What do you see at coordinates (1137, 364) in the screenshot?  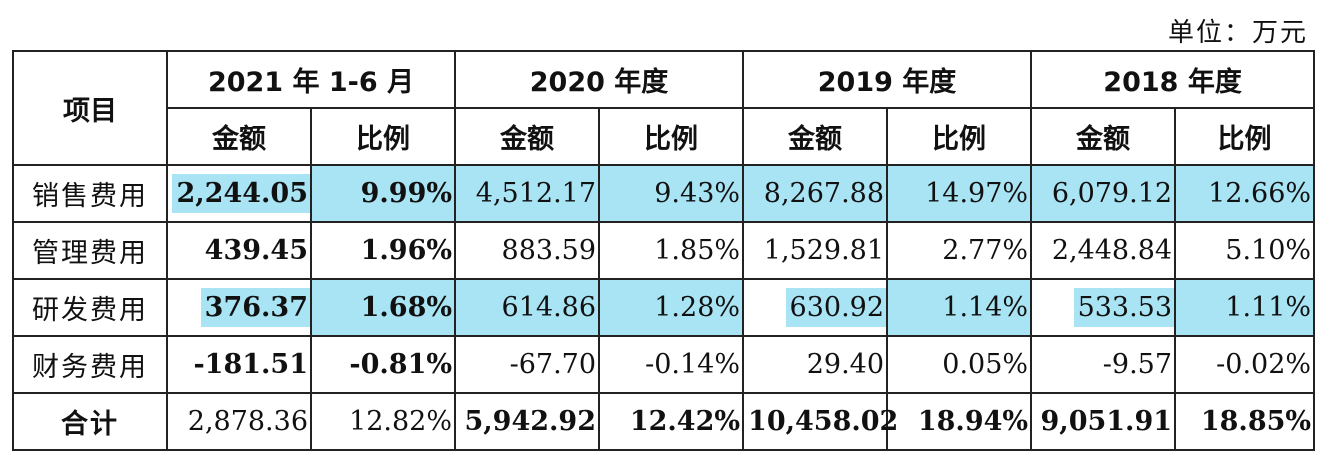 I see `cell-amount: -9.57` at bounding box center [1137, 364].